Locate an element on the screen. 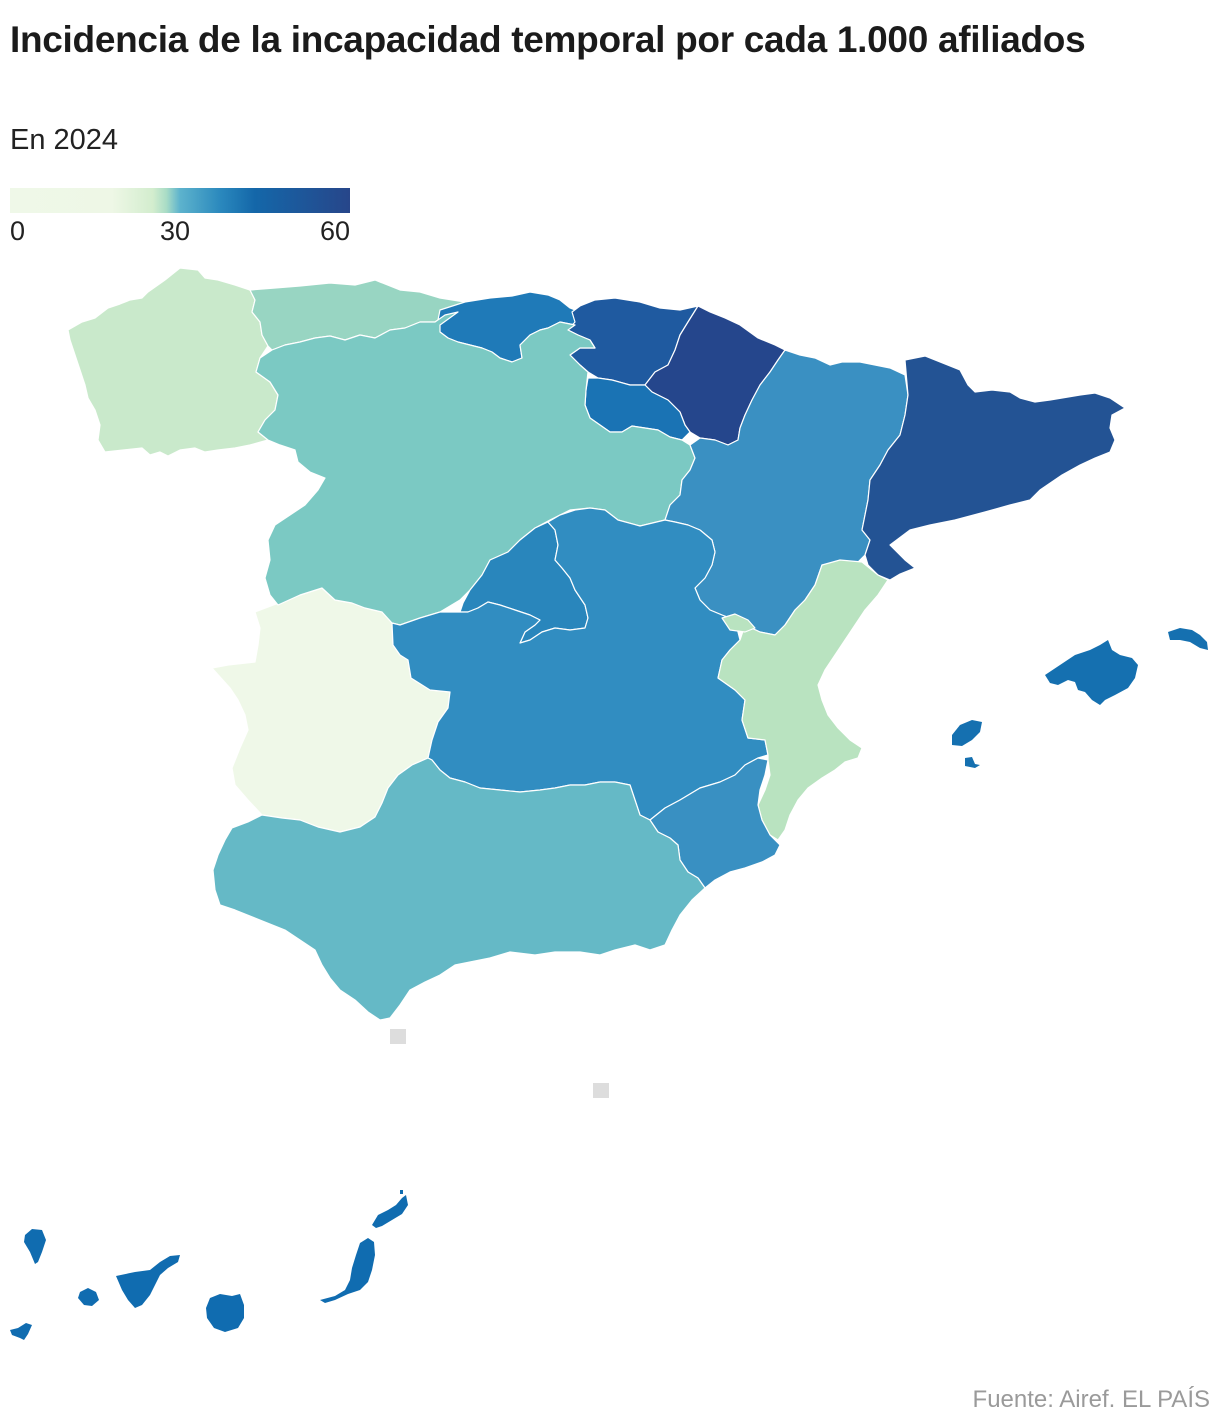 The image size is (1220, 1426). legend-ticks: 0 30 60 is located at coordinates (180, 232).